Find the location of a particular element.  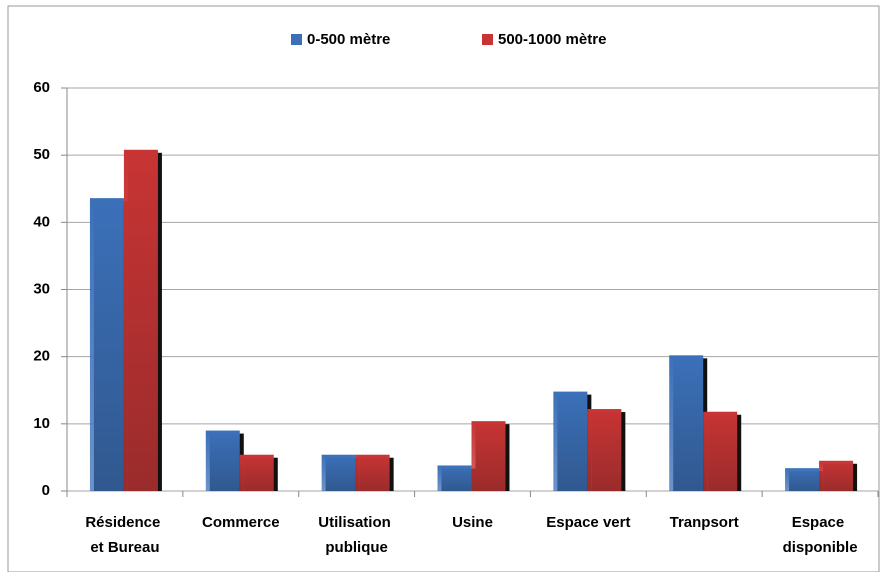

x-tick-label: Résidence et Bureau is located at coordinates (124, 535).